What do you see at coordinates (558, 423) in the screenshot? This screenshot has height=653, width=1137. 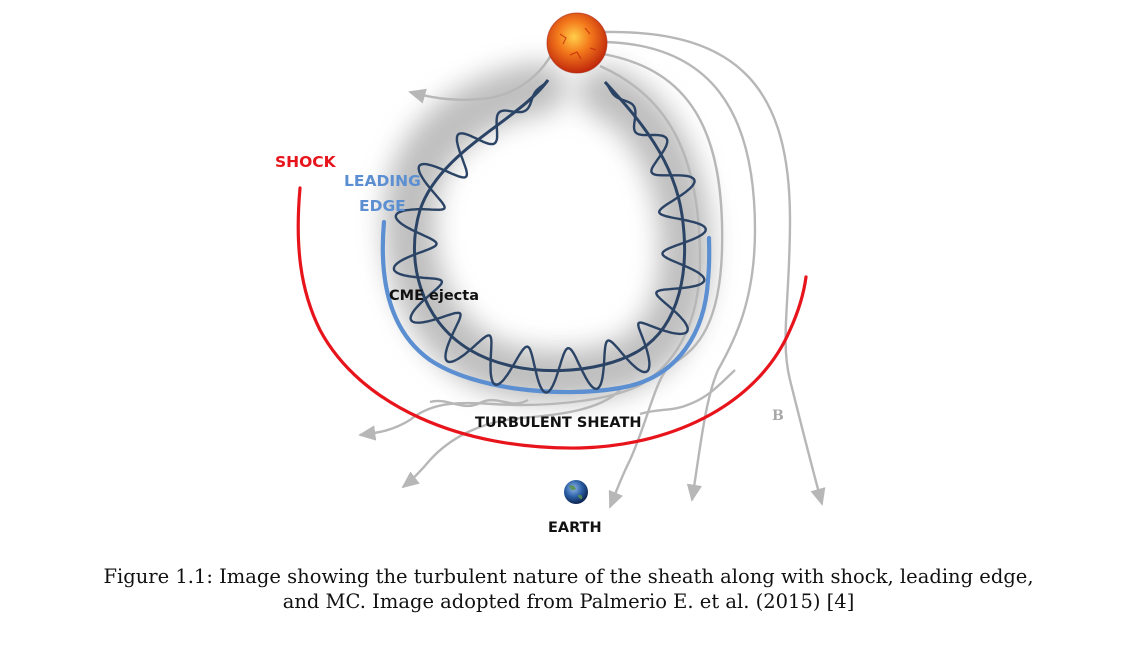 I see `turbulent-sheath-label: TURBULENT SHEATH` at bounding box center [558, 423].